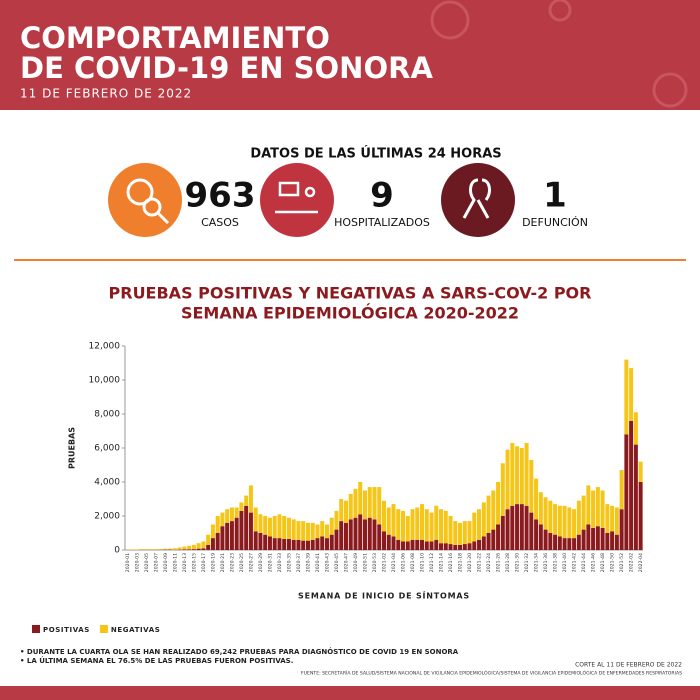 The image size is (700, 700). What do you see at coordinates (350, 693) in the screenshot?
I see `footer-band` at bounding box center [350, 693].